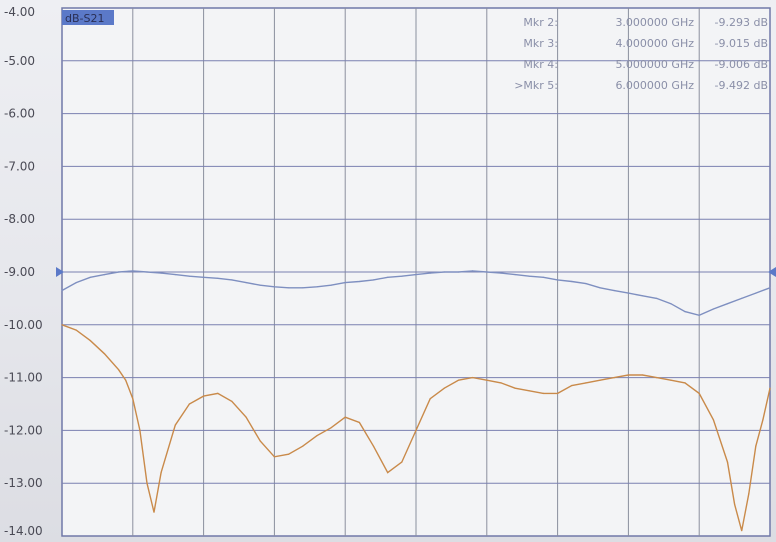 This screenshot has height=542, width=776. I want to click on marker-frequency: 3.000000 GHz, so click(654, 22).